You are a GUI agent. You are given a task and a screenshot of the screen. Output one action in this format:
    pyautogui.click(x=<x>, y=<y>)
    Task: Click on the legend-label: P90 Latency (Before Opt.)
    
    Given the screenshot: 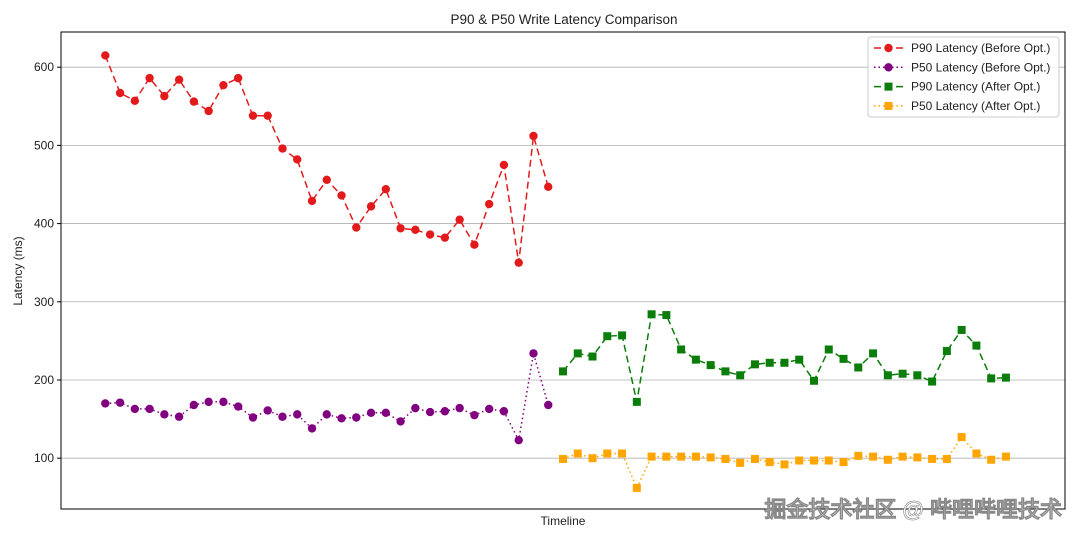 What is the action you would take?
    pyautogui.click(x=980, y=48)
    